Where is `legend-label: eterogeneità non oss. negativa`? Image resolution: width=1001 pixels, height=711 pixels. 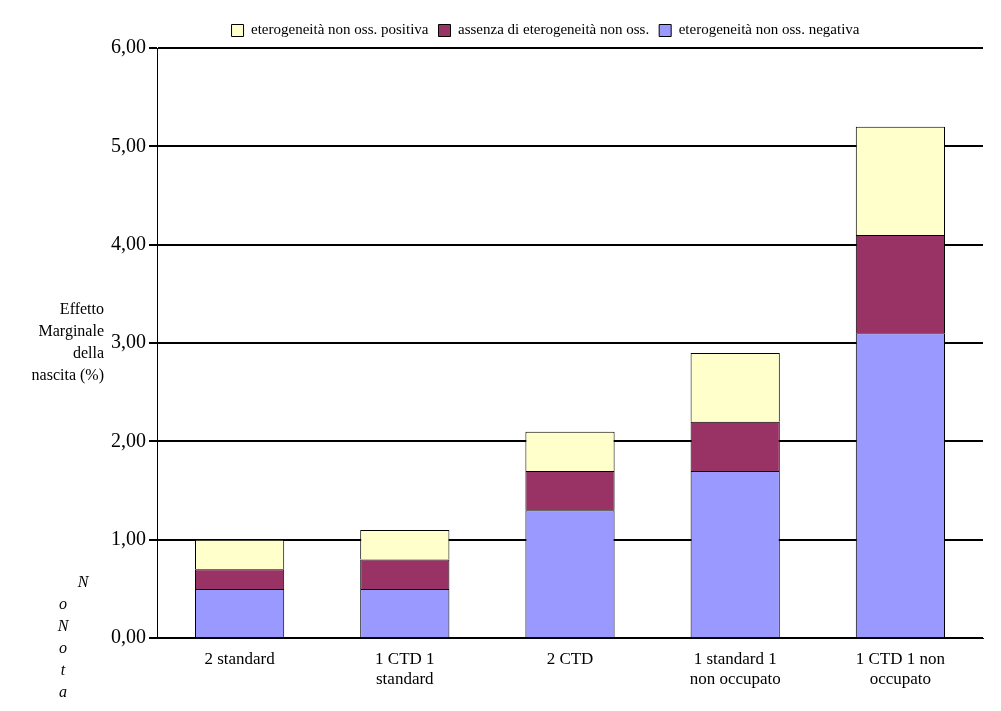 legend-label: eterogeneità non oss. negativa is located at coordinates (769, 29).